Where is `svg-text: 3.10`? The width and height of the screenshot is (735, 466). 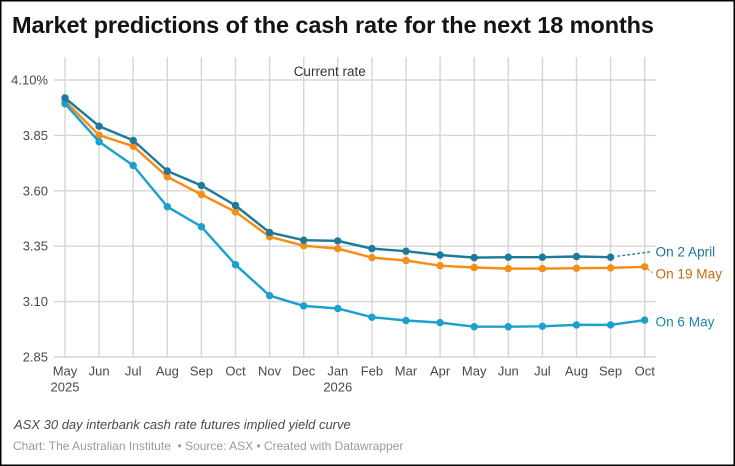
svg-text: 3.10 is located at coordinates (35, 301).